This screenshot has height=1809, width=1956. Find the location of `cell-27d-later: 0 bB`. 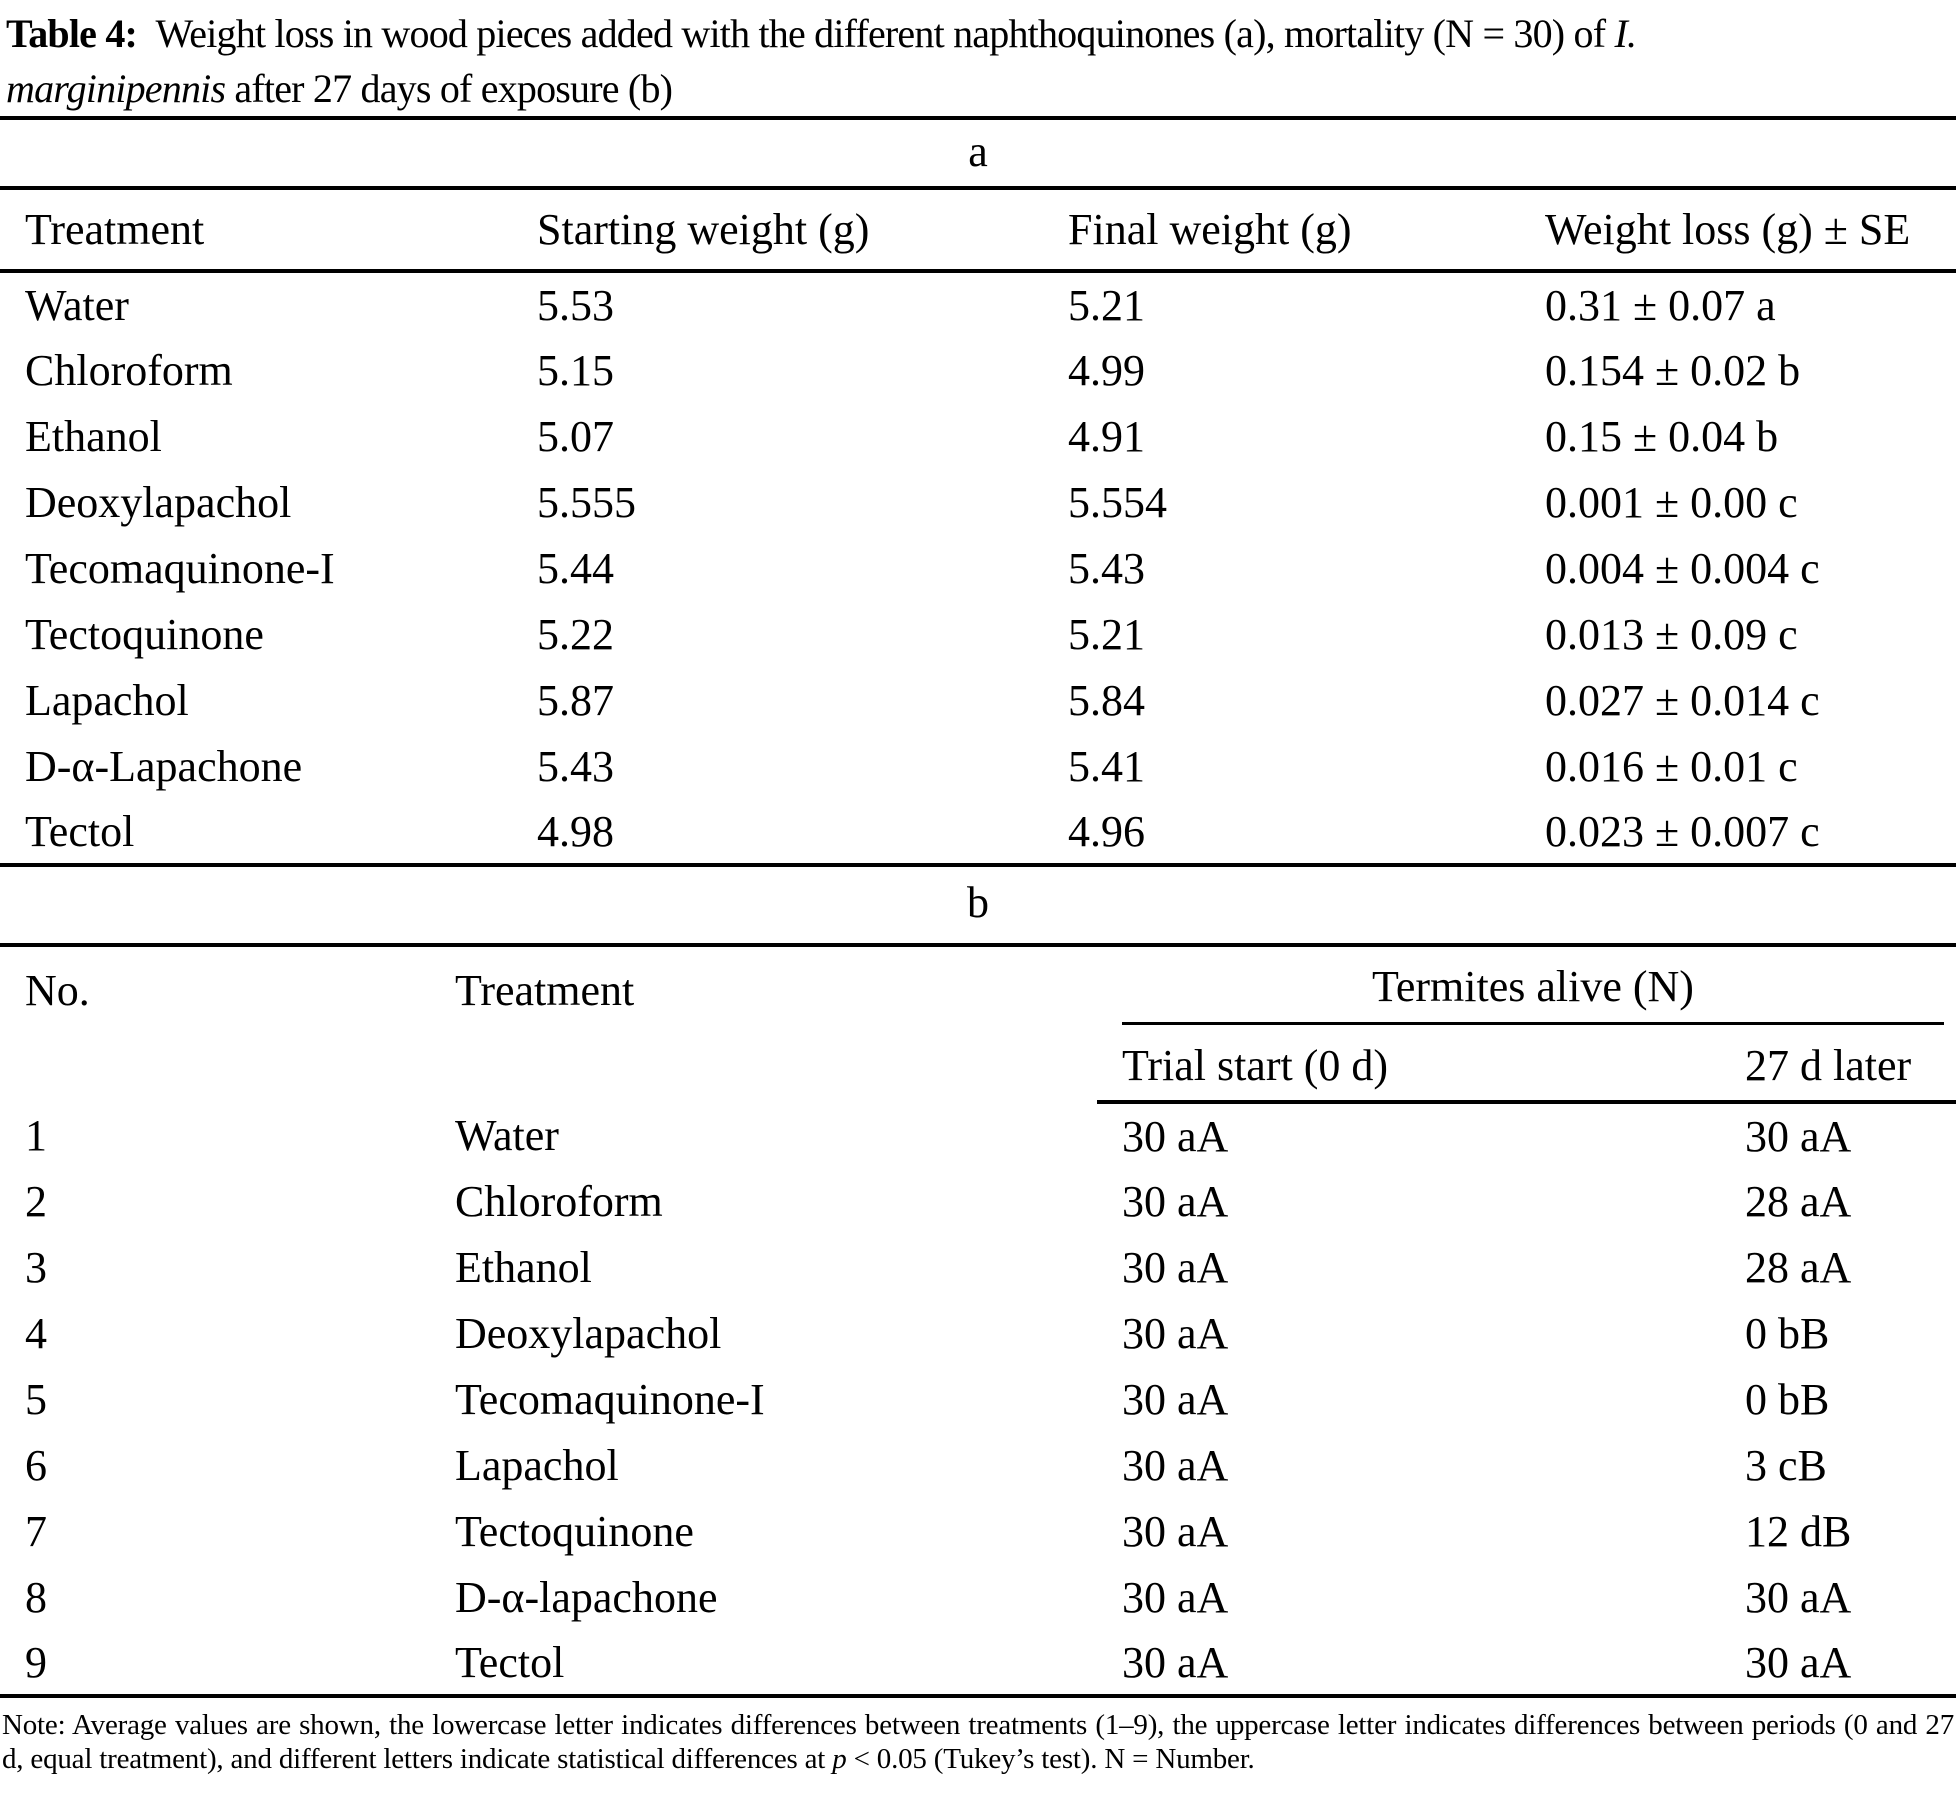

cell-27d-later: 0 bB is located at coordinates (1787, 1399).